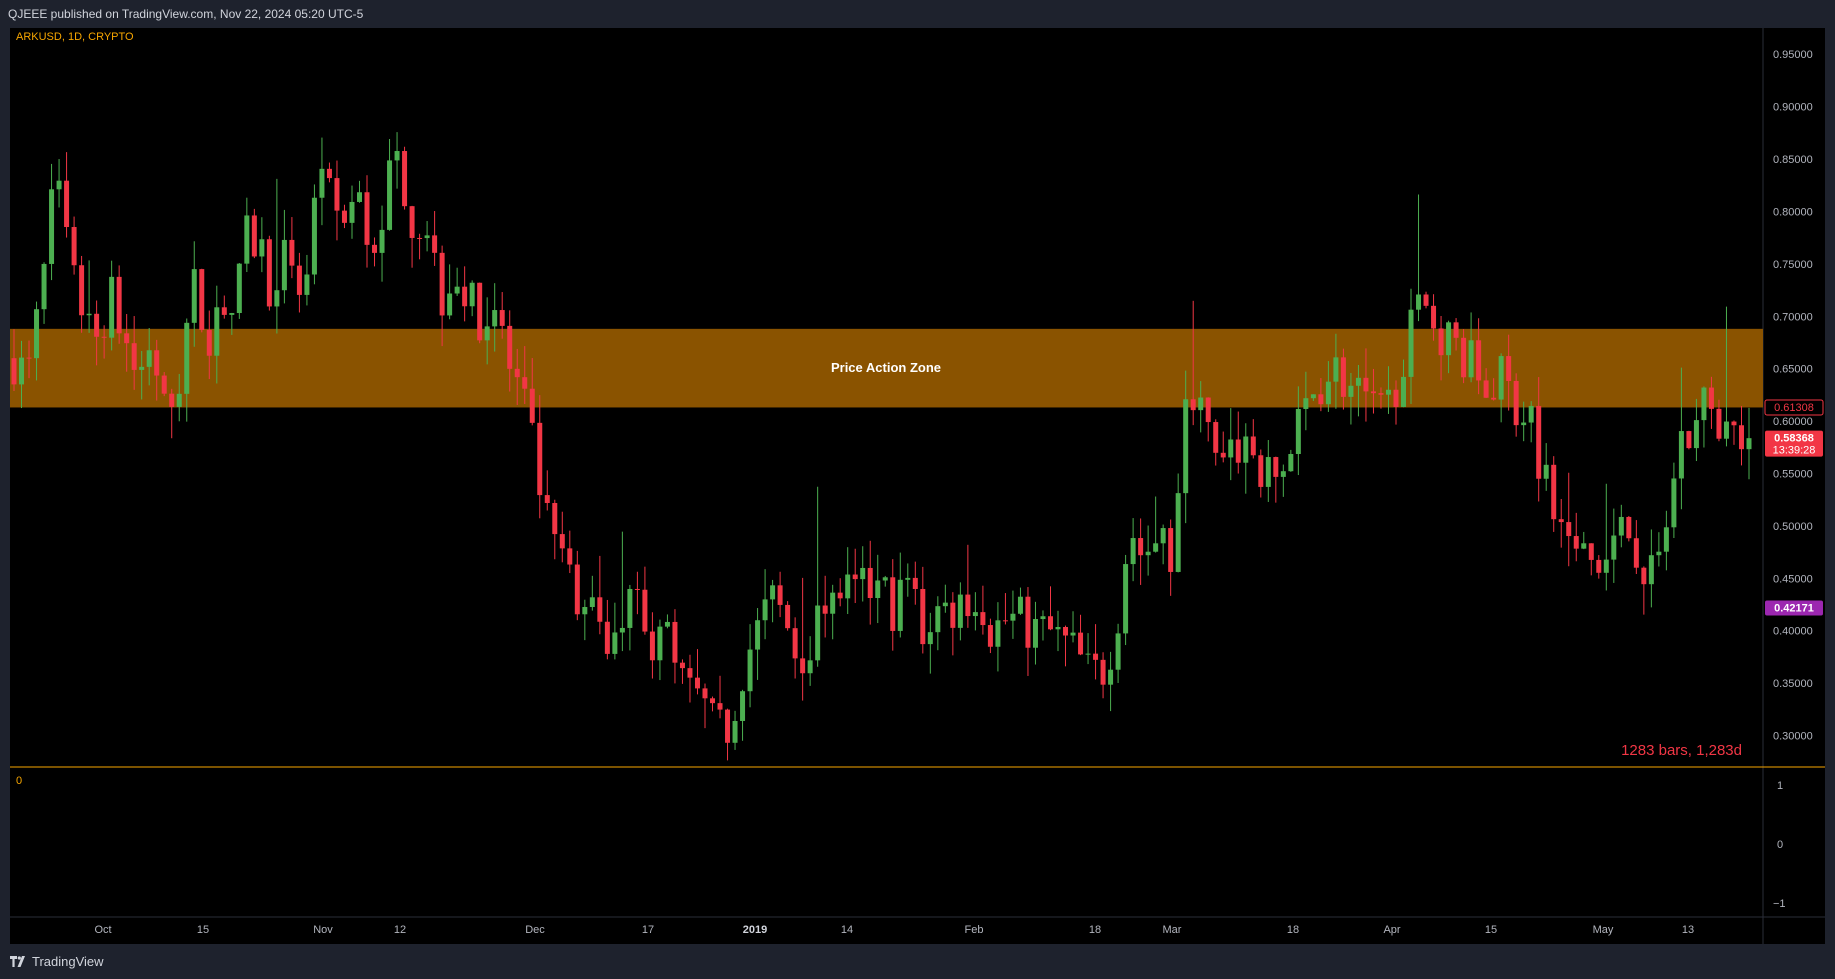 The height and width of the screenshot is (979, 1835). What do you see at coordinates (1491, 930) in the screenshot?
I see `x-tick-label: 15` at bounding box center [1491, 930].